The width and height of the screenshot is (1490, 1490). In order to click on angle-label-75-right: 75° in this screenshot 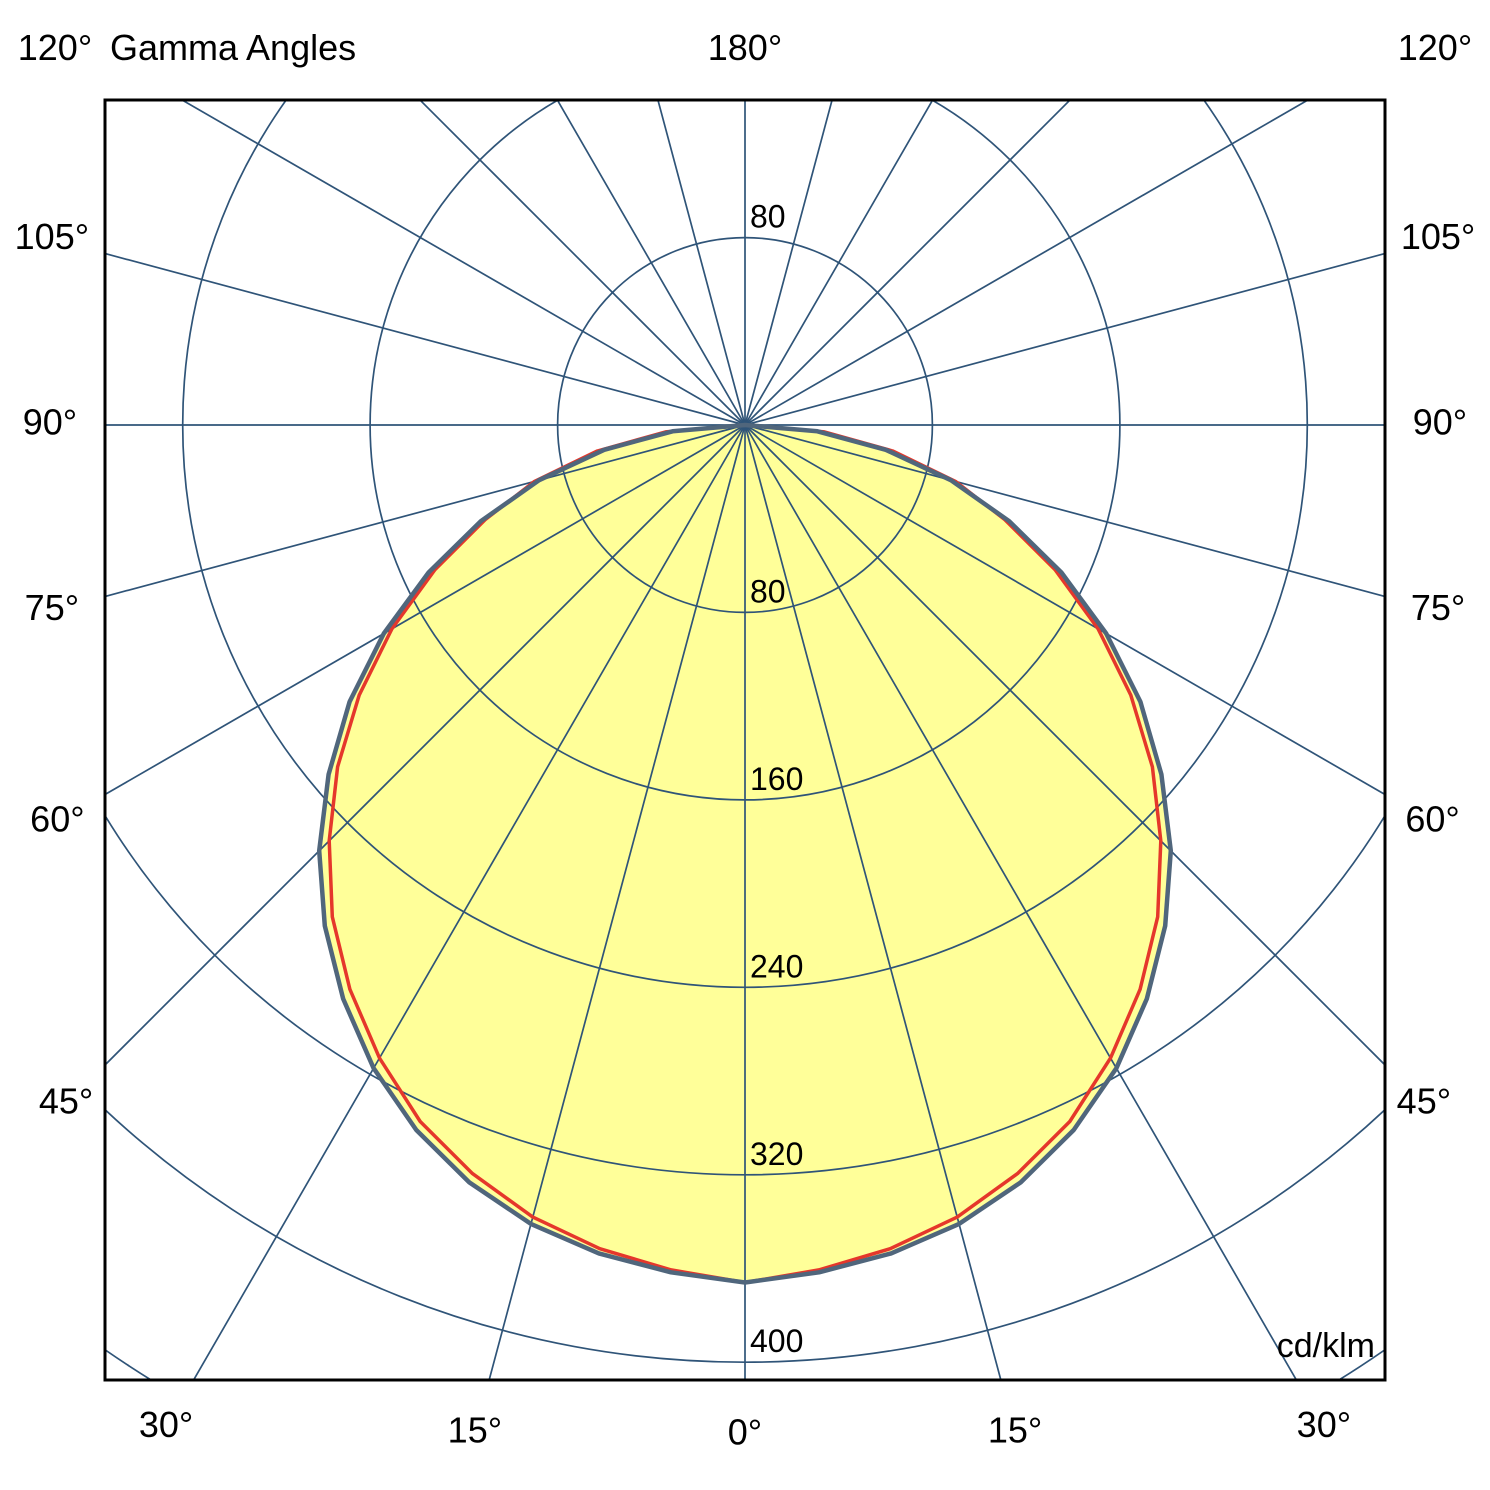, I will do `click(1438, 607)`.